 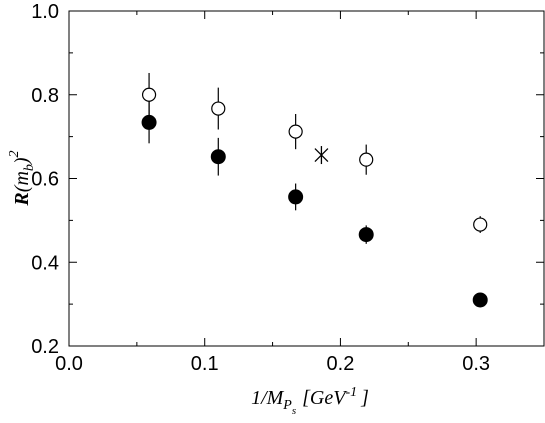 I want to click on y-axis-label: R(mb)2, so click(x=22, y=178).